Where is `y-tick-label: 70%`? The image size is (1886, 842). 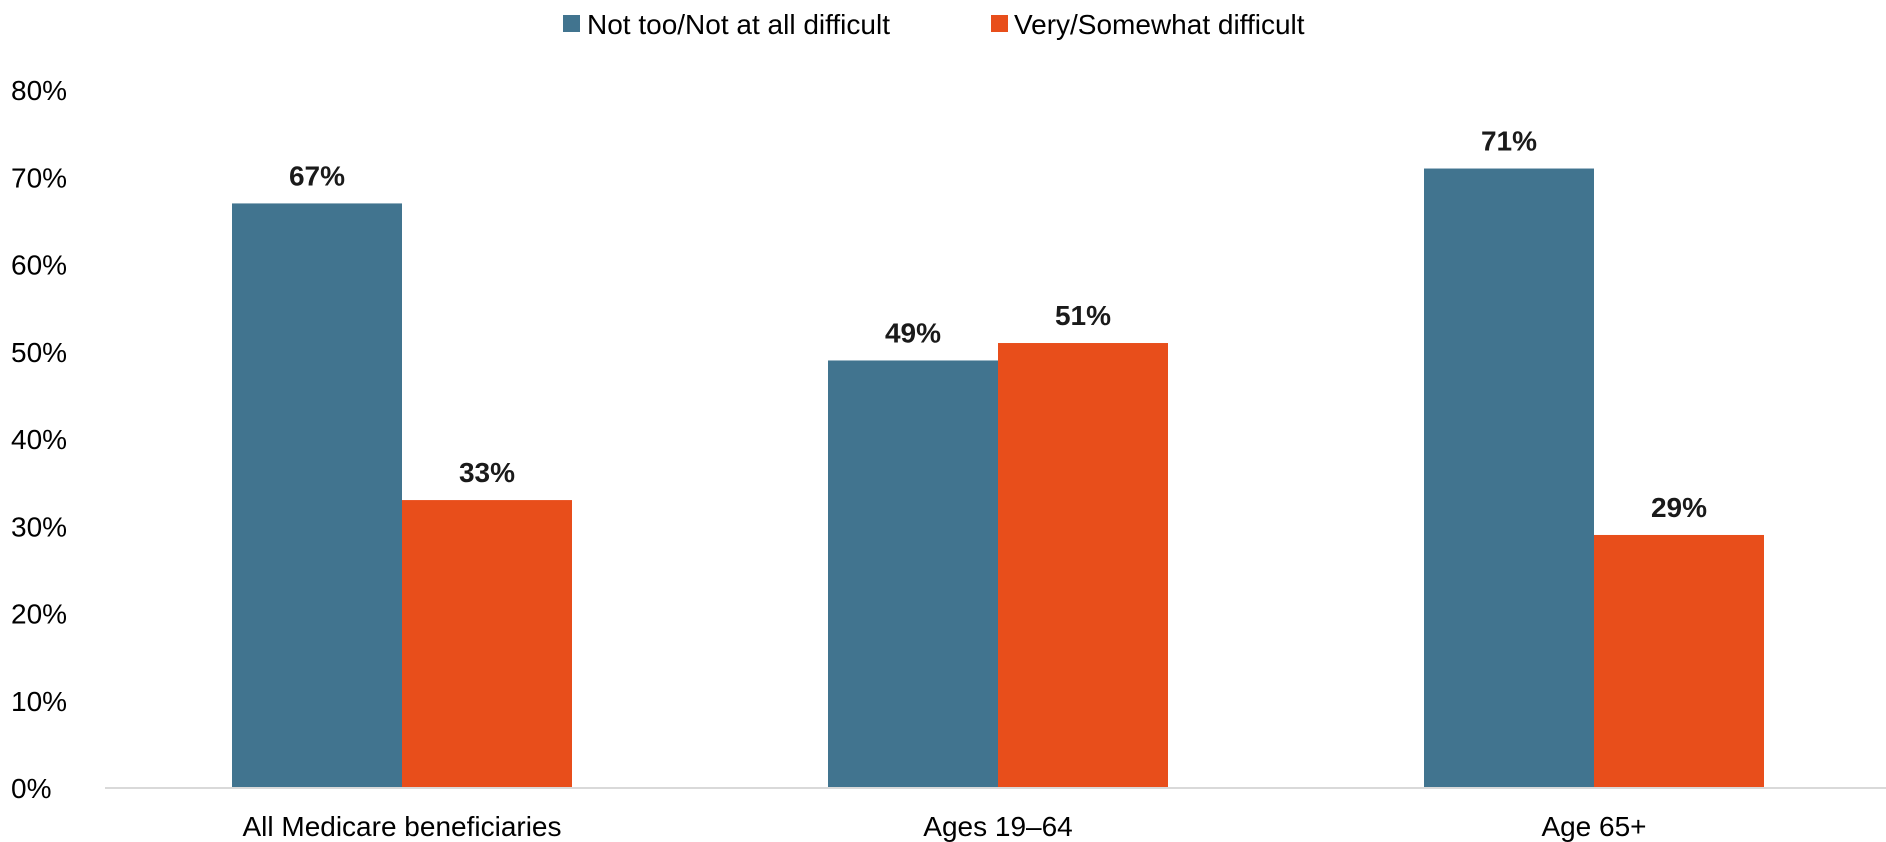
y-tick-label: 70% is located at coordinates (39, 177).